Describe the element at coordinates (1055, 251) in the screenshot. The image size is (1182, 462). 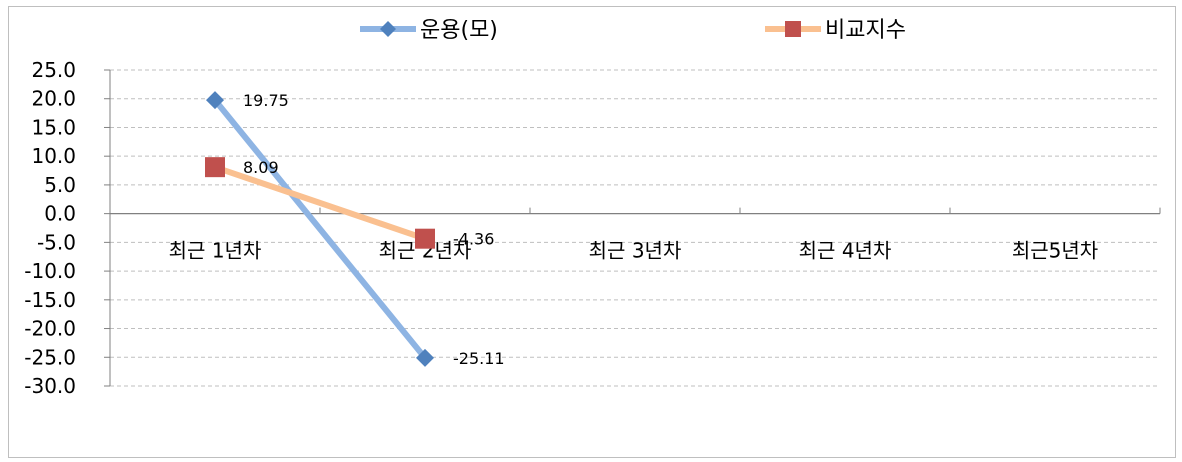
I see `category-label: 최근5년차` at that location.